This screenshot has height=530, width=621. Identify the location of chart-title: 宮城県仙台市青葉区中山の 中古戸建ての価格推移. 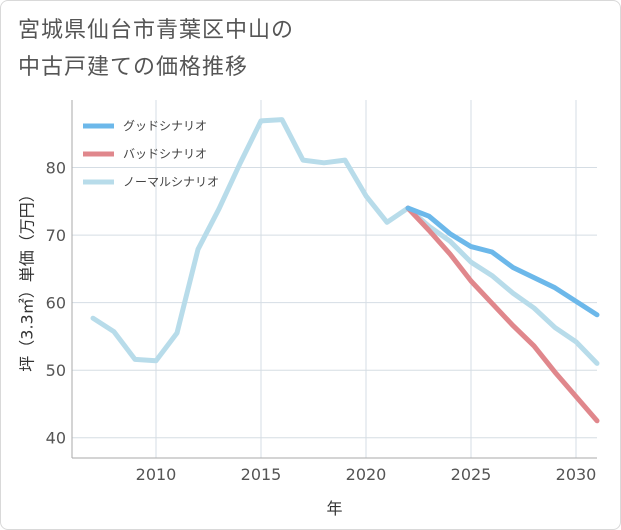
(156, 49).